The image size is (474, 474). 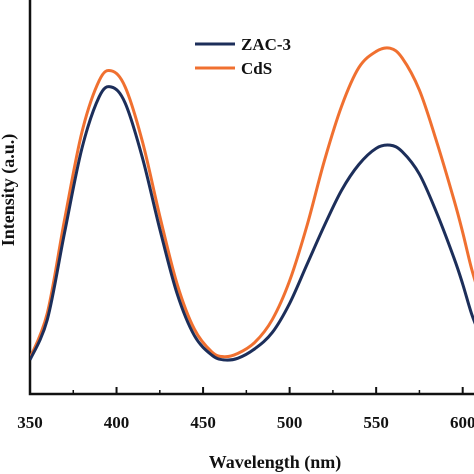 What do you see at coordinates (30, 422) in the screenshot?
I see `x-tick-label-350: 350` at bounding box center [30, 422].